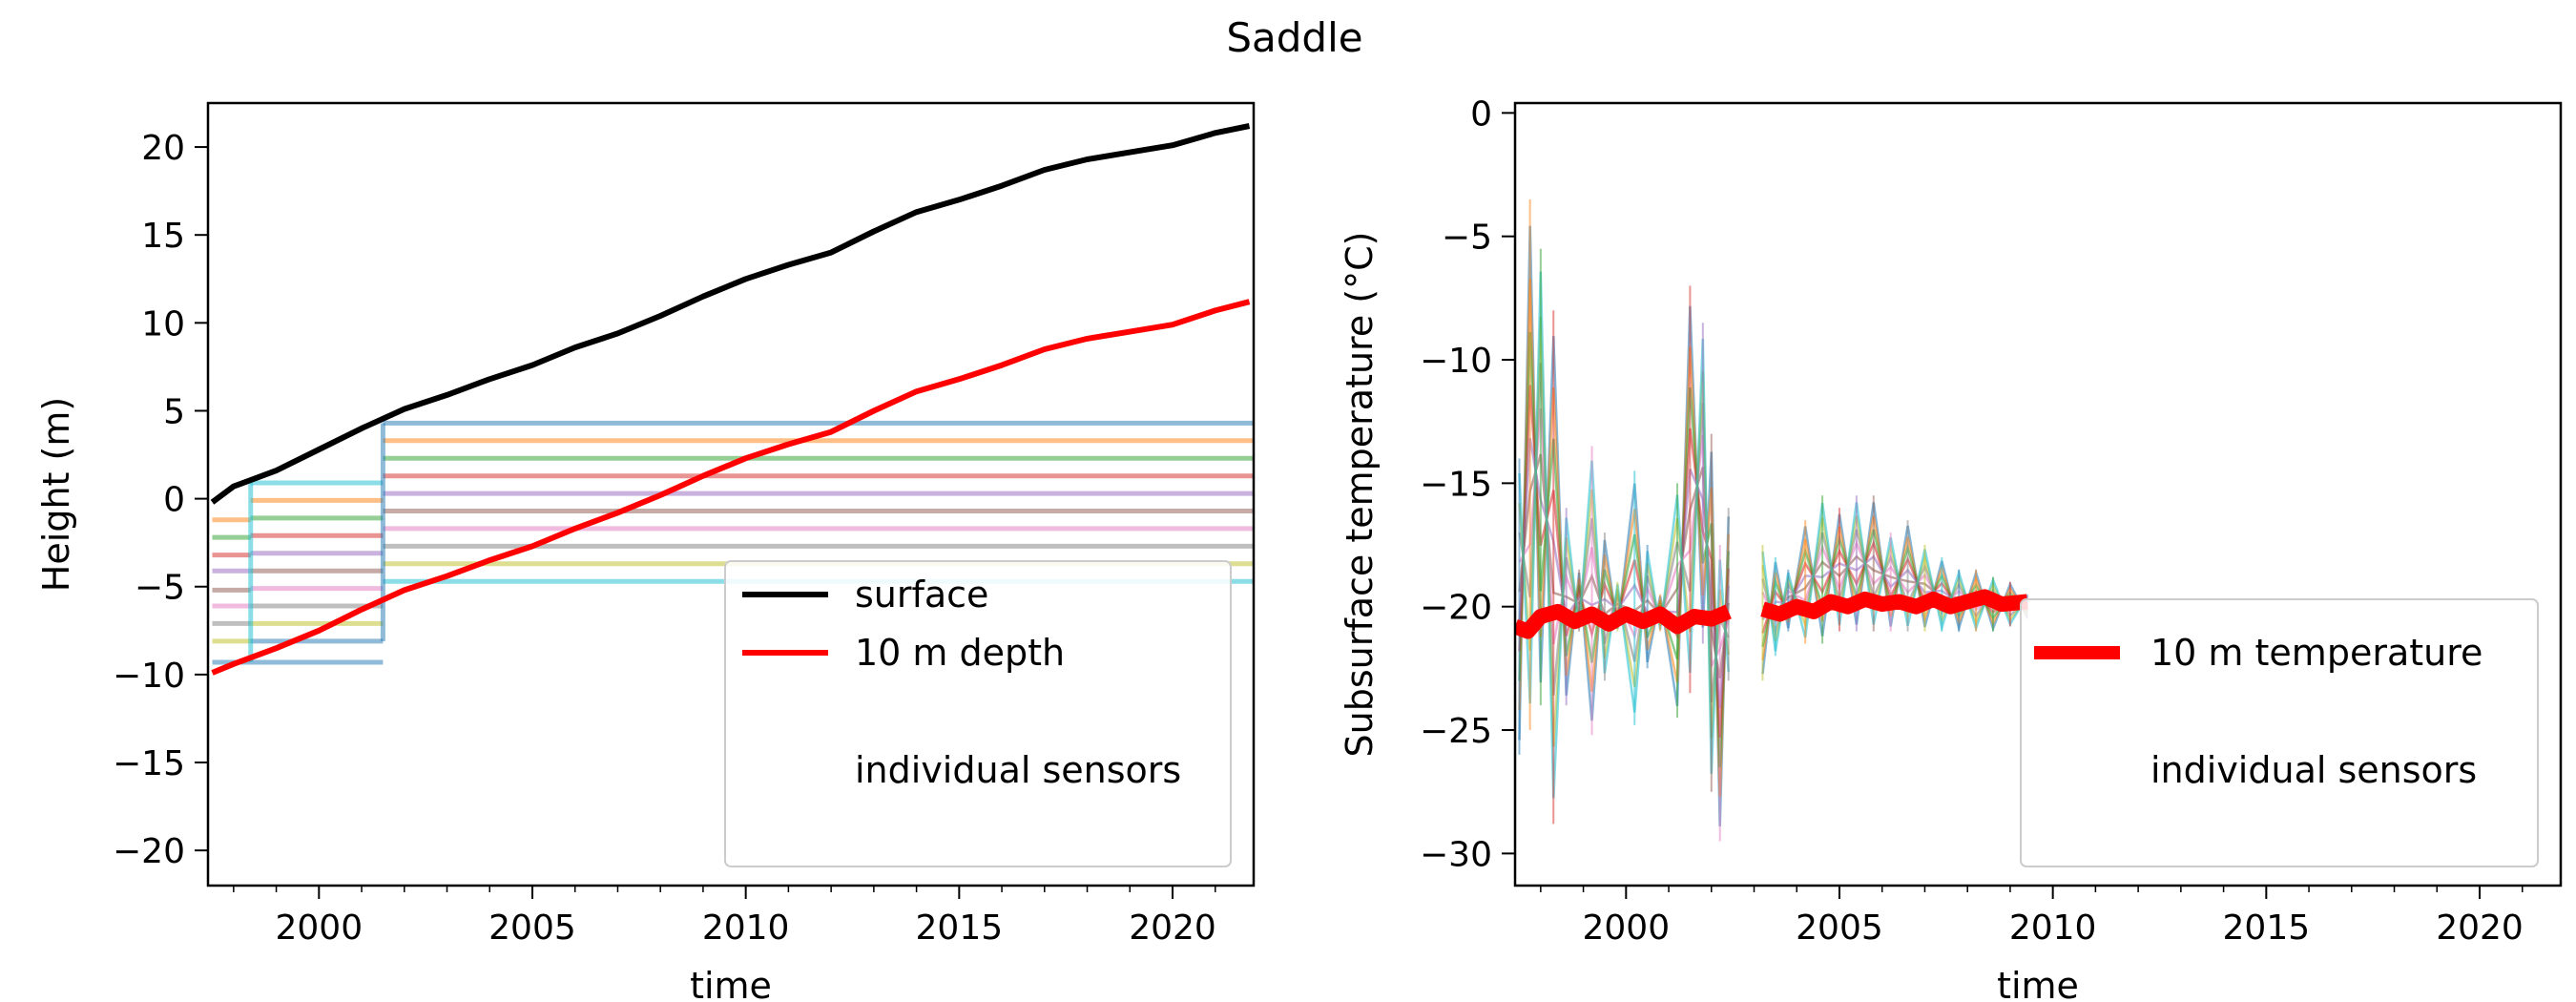  I want to click on y-axis-ticks: 0 −5 −10 −15 −20 −25 −30, so click(1467, 484).